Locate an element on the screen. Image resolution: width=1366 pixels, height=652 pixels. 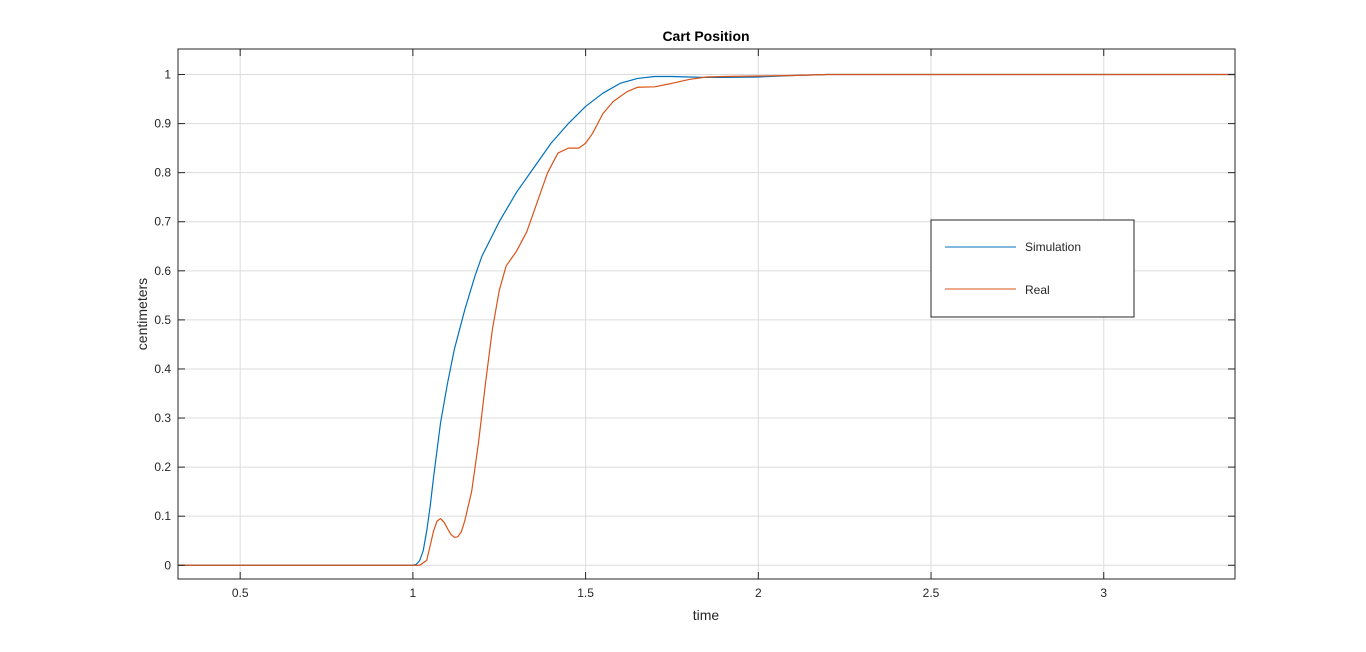
y-tick-label: 0.3 is located at coordinates (162, 418).